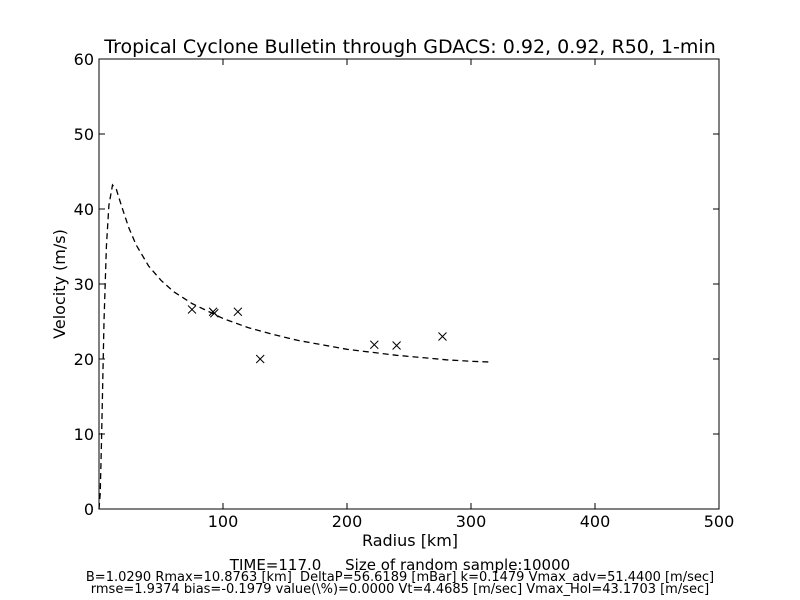  I want to click on x-tick-label: 400, so click(595, 521).